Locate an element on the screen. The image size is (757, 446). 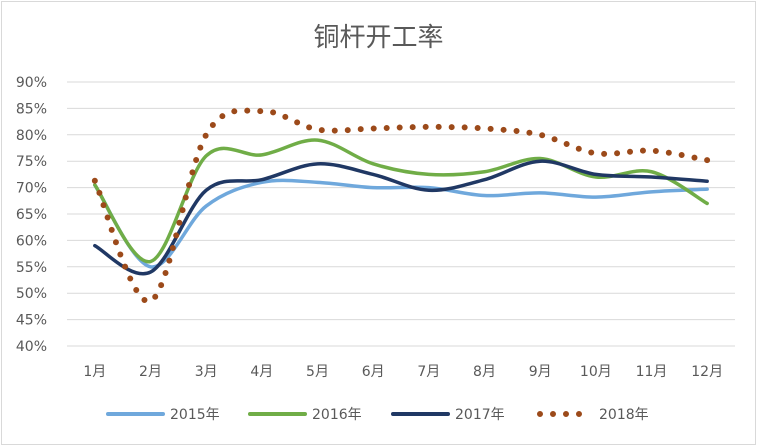
y-tick-label: 75% is located at coordinates (31, 162).